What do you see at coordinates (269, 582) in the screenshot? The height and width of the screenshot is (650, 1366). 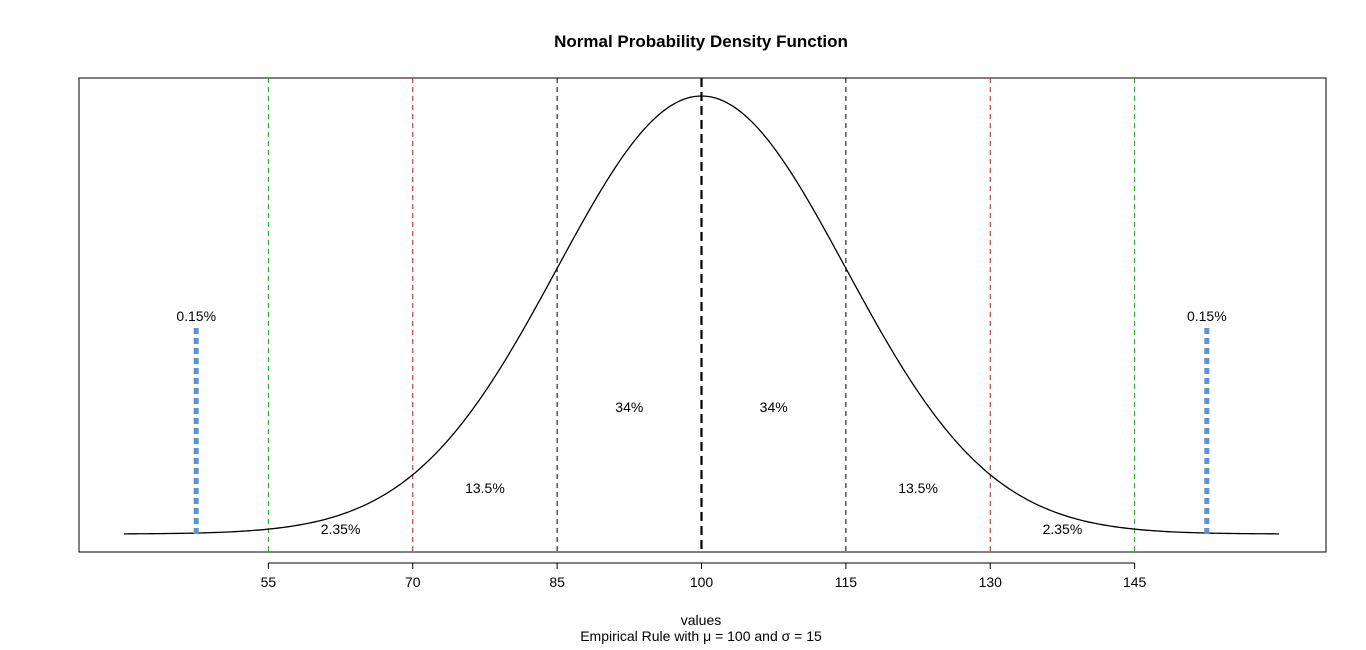 I see `x-tick-label-55: 55` at bounding box center [269, 582].